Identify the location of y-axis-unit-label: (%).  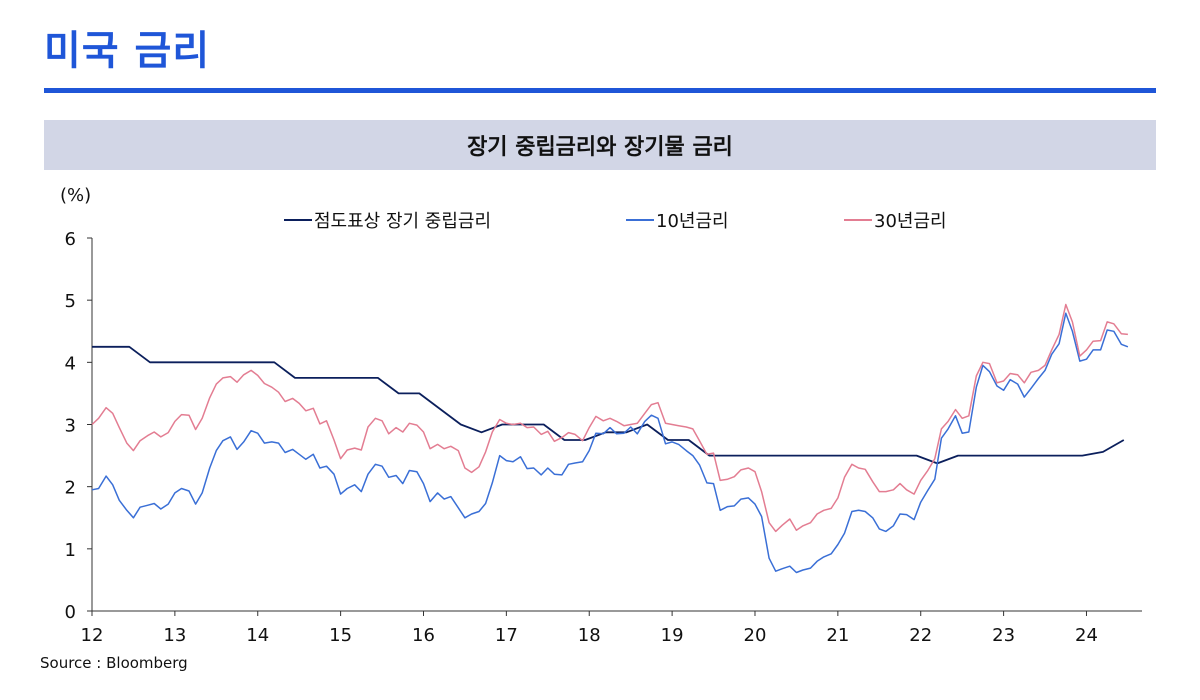
(75, 195).